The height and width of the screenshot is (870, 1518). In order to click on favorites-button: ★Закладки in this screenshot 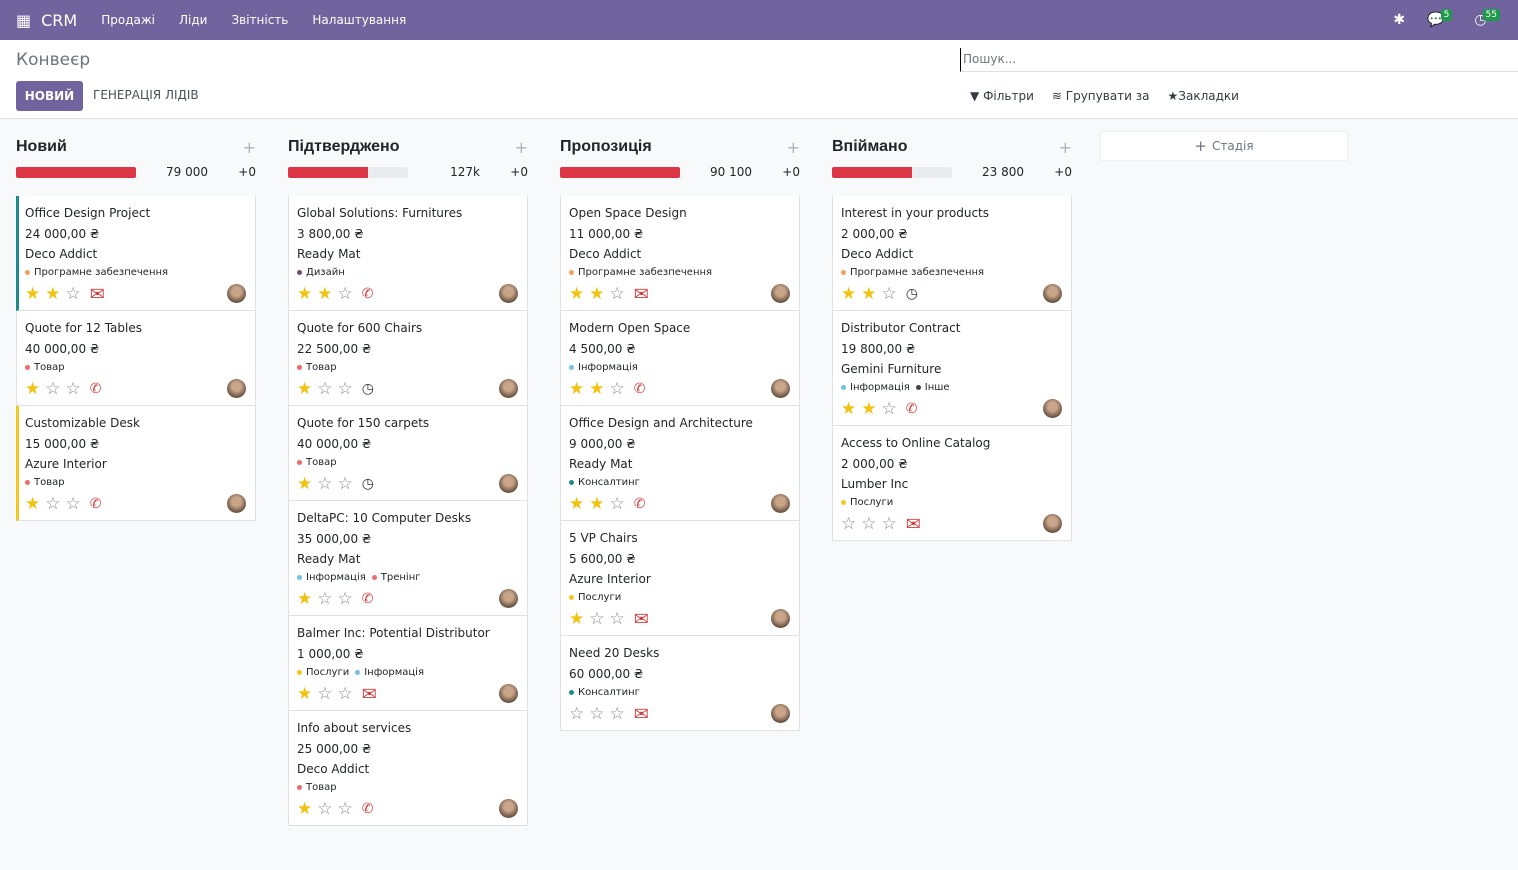, I will do `click(1203, 96)`.